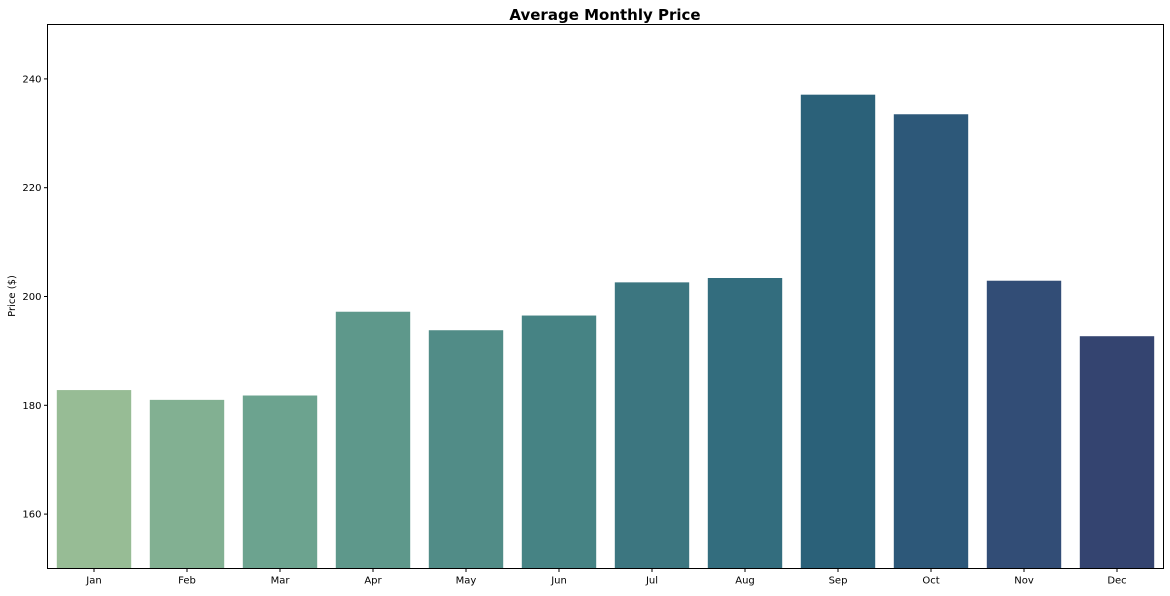 The width and height of the screenshot is (1170, 596). What do you see at coordinates (373, 440) in the screenshot?
I see `bar-apr` at bounding box center [373, 440].